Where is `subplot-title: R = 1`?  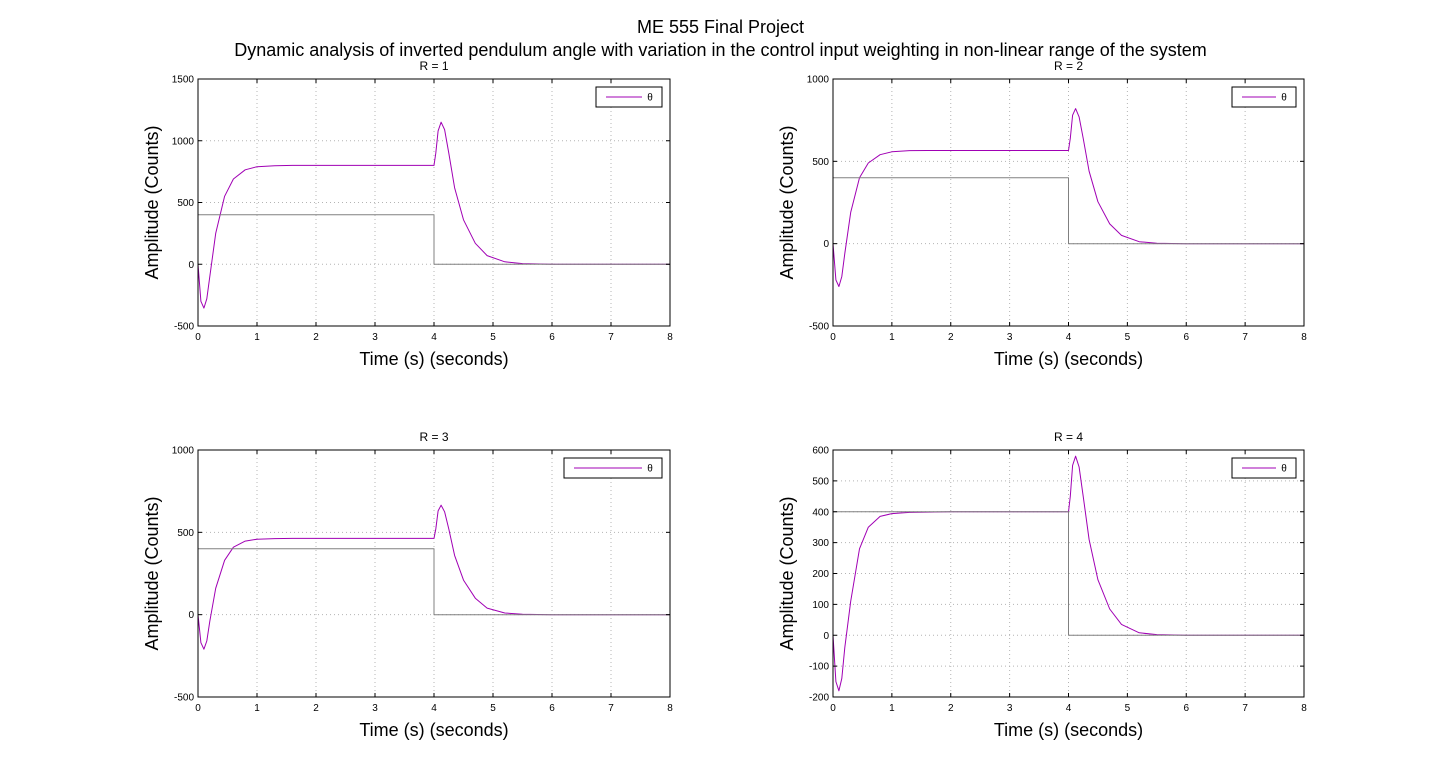
subplot-title: R = 1 is located at coordinates (433, 66).